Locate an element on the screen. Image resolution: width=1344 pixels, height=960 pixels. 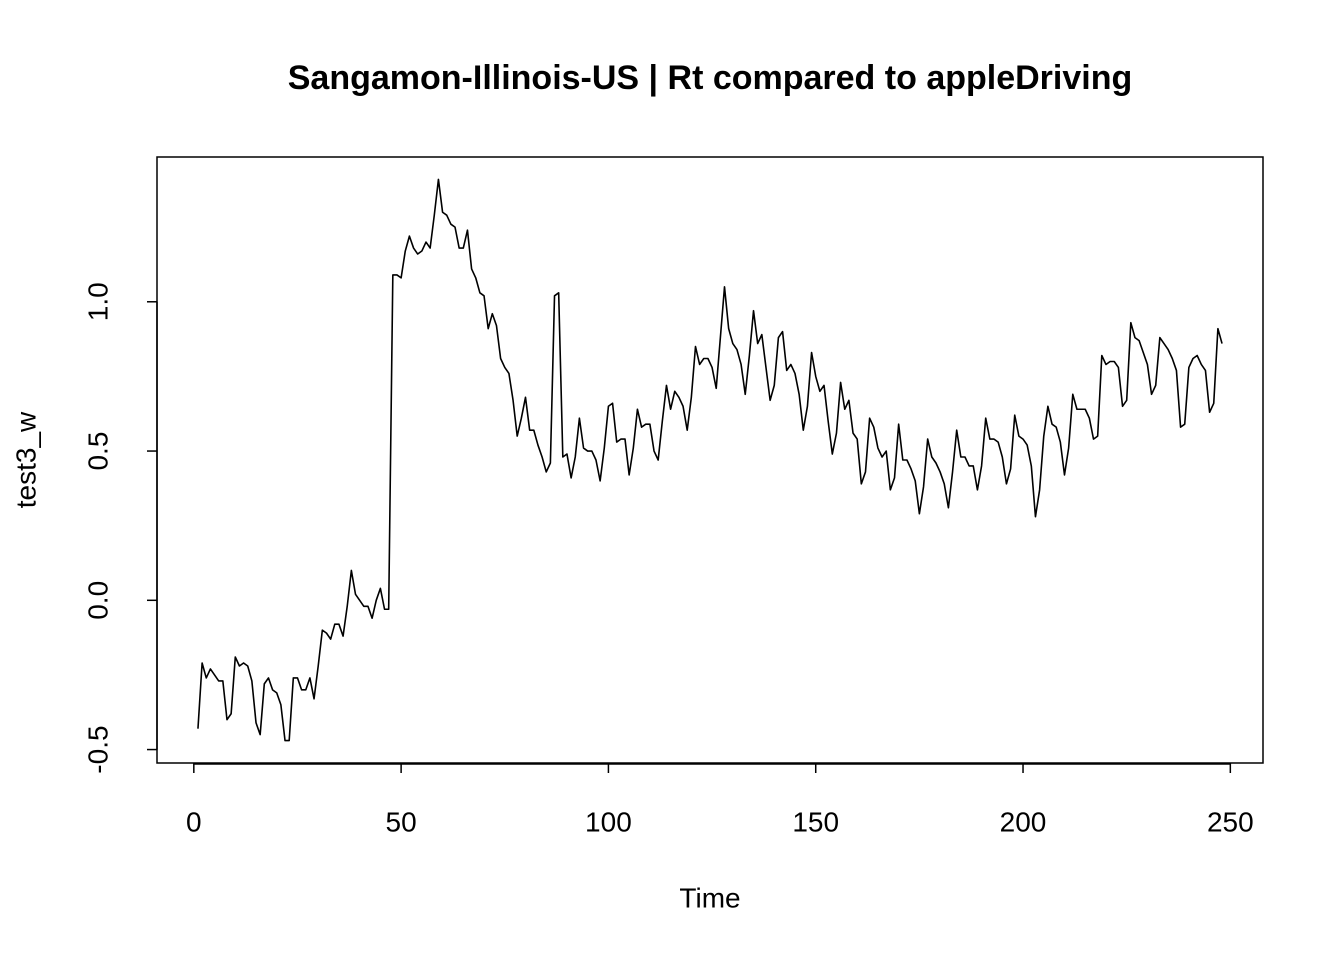
y-tick-label: -0.5 is located at coordinates (97, 749).